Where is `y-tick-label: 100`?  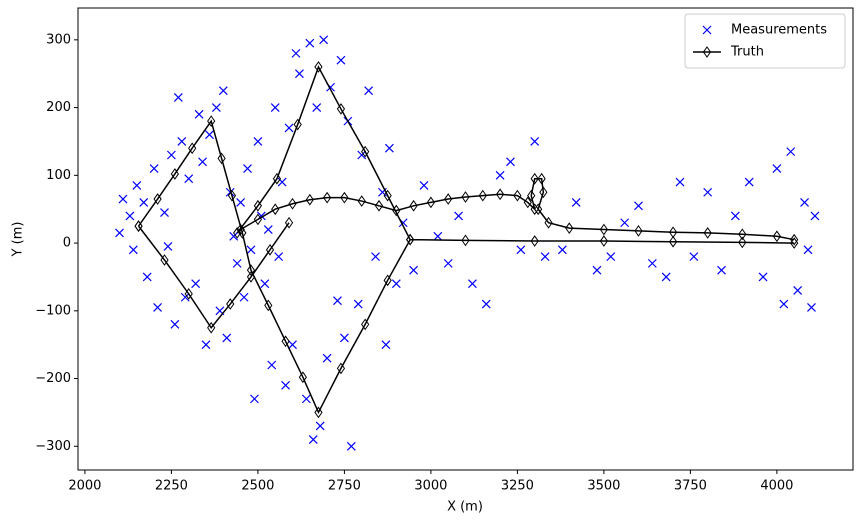 y-tick-label: 100 is located at coordinates (58, 175).